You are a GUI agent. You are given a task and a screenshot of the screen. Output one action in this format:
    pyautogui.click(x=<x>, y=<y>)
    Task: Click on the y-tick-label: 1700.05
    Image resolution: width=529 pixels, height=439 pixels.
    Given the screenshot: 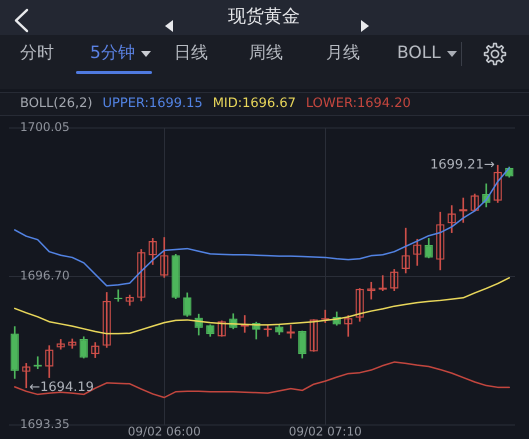 What is the action you would take?
    pyautogui.click(x=45, y=127)
    